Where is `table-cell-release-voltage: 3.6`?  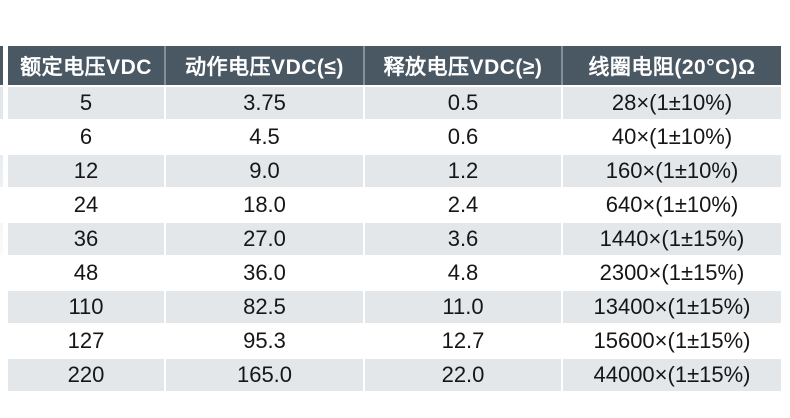
table-cell-release-voltage: 3.6 is located at coordinates (463, 239).